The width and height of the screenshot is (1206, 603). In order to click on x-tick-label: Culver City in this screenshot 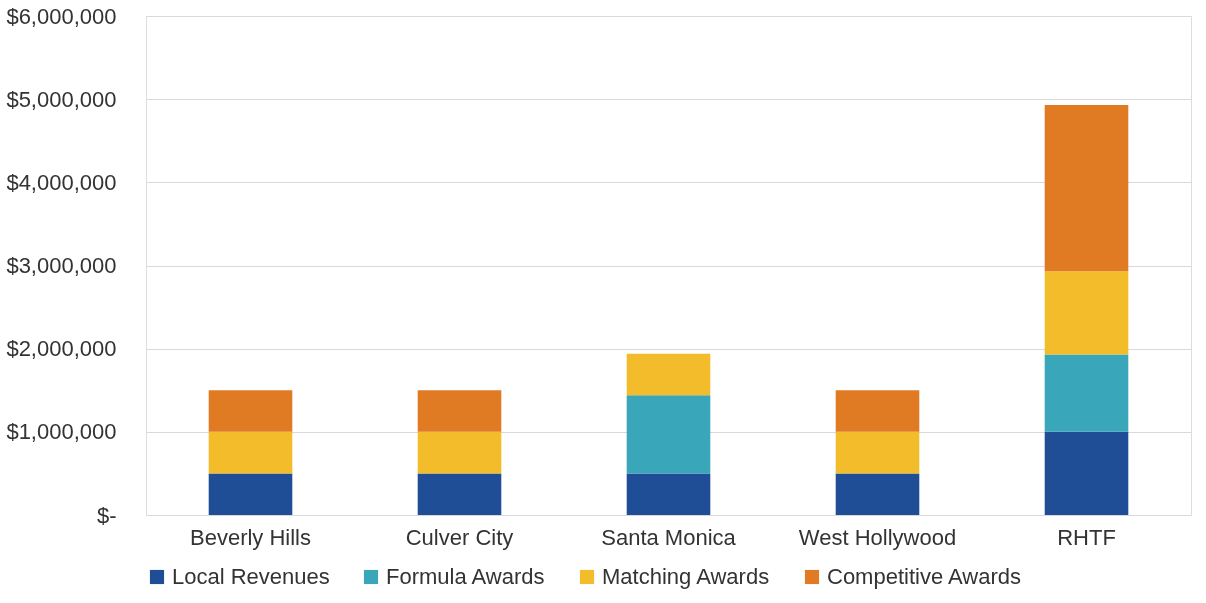, I will do `click(459, 537)`.